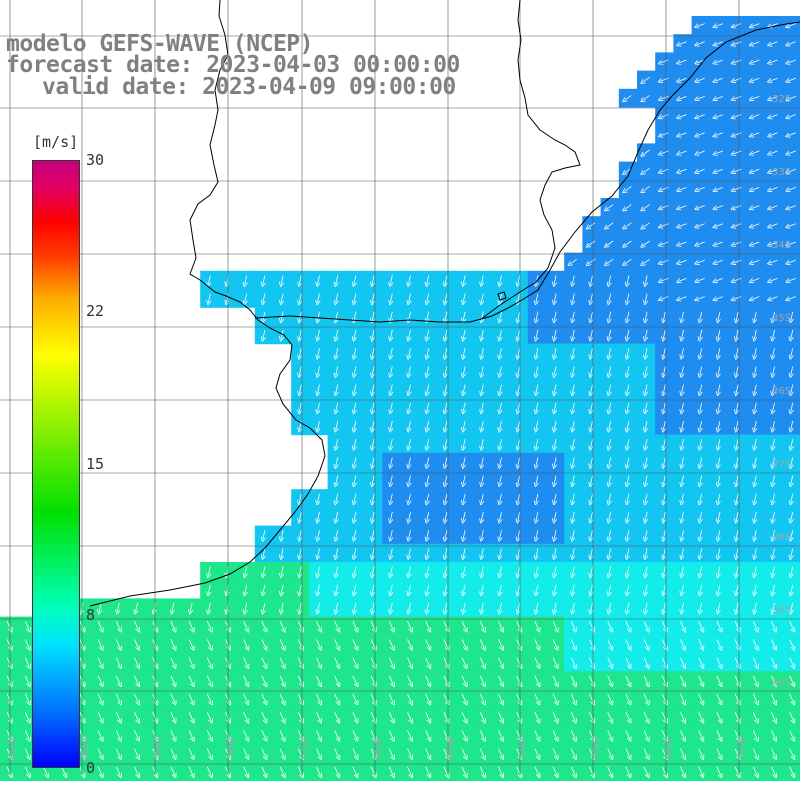 This screenshot has height=800, width=800. I want to click on lon-label: 55W, so click(451, 748).